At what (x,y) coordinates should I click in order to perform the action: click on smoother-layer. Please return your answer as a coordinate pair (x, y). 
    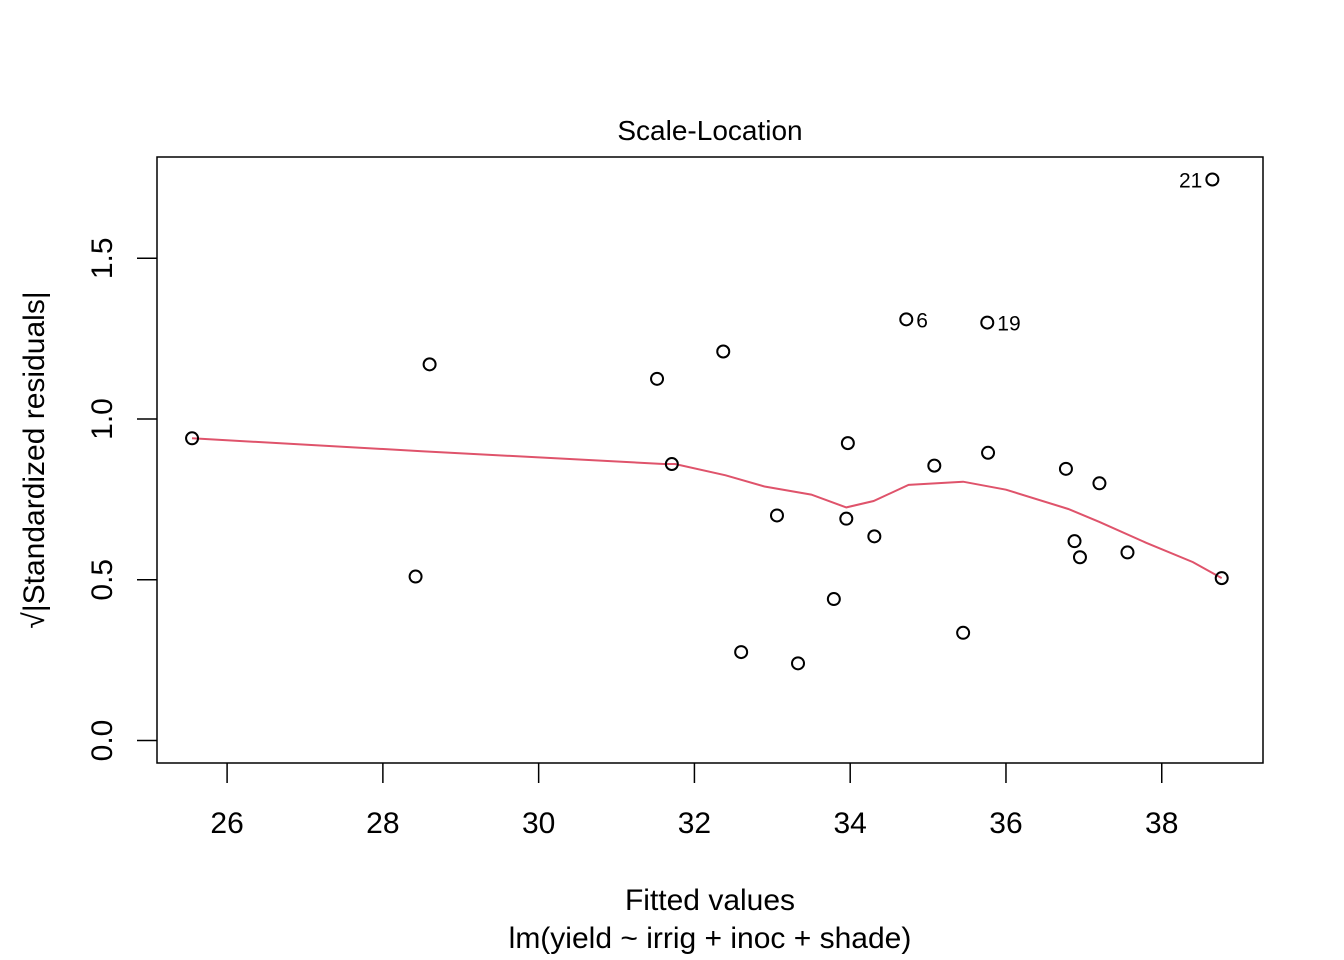
    Looking at the image, I should click on (707, 508).